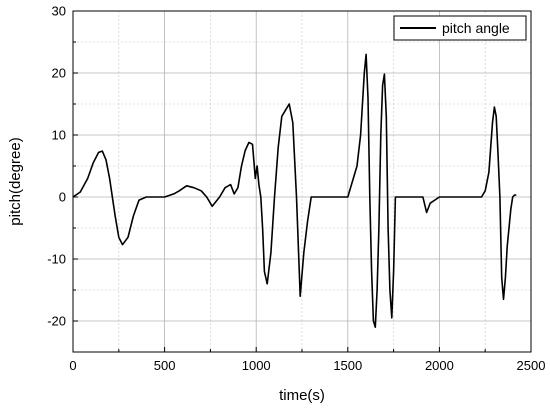 The width and height of the screenshot is (550, 408). What do you see at coordinates (347, 365) in the screenshot?
I see `x-tick-label: 1500` at bounding box center [347, 365].